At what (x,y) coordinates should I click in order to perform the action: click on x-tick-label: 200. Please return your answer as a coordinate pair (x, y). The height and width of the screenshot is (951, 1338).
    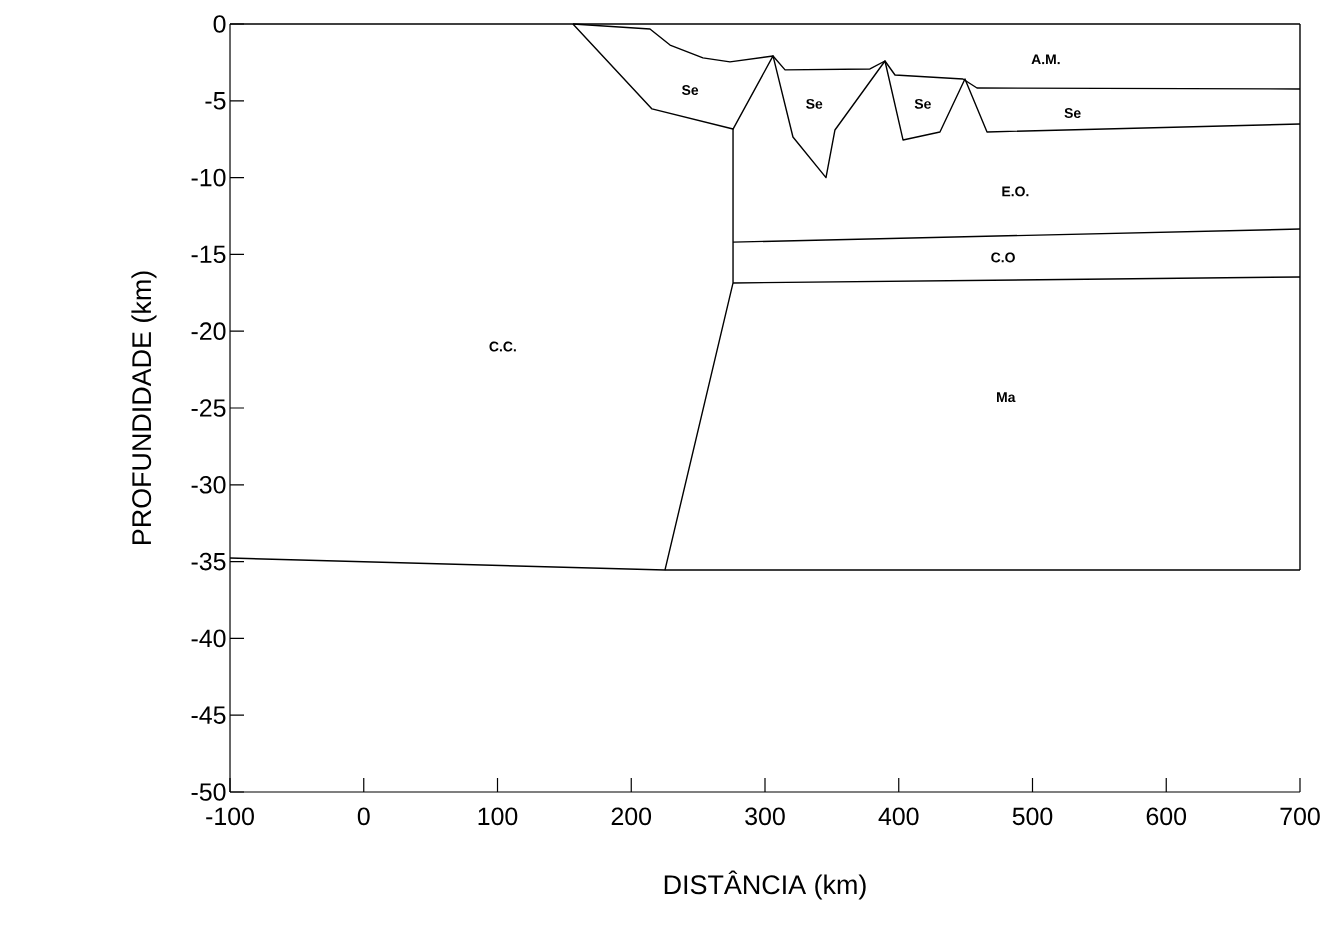
    Looking at the image, I should click on (631, 816).